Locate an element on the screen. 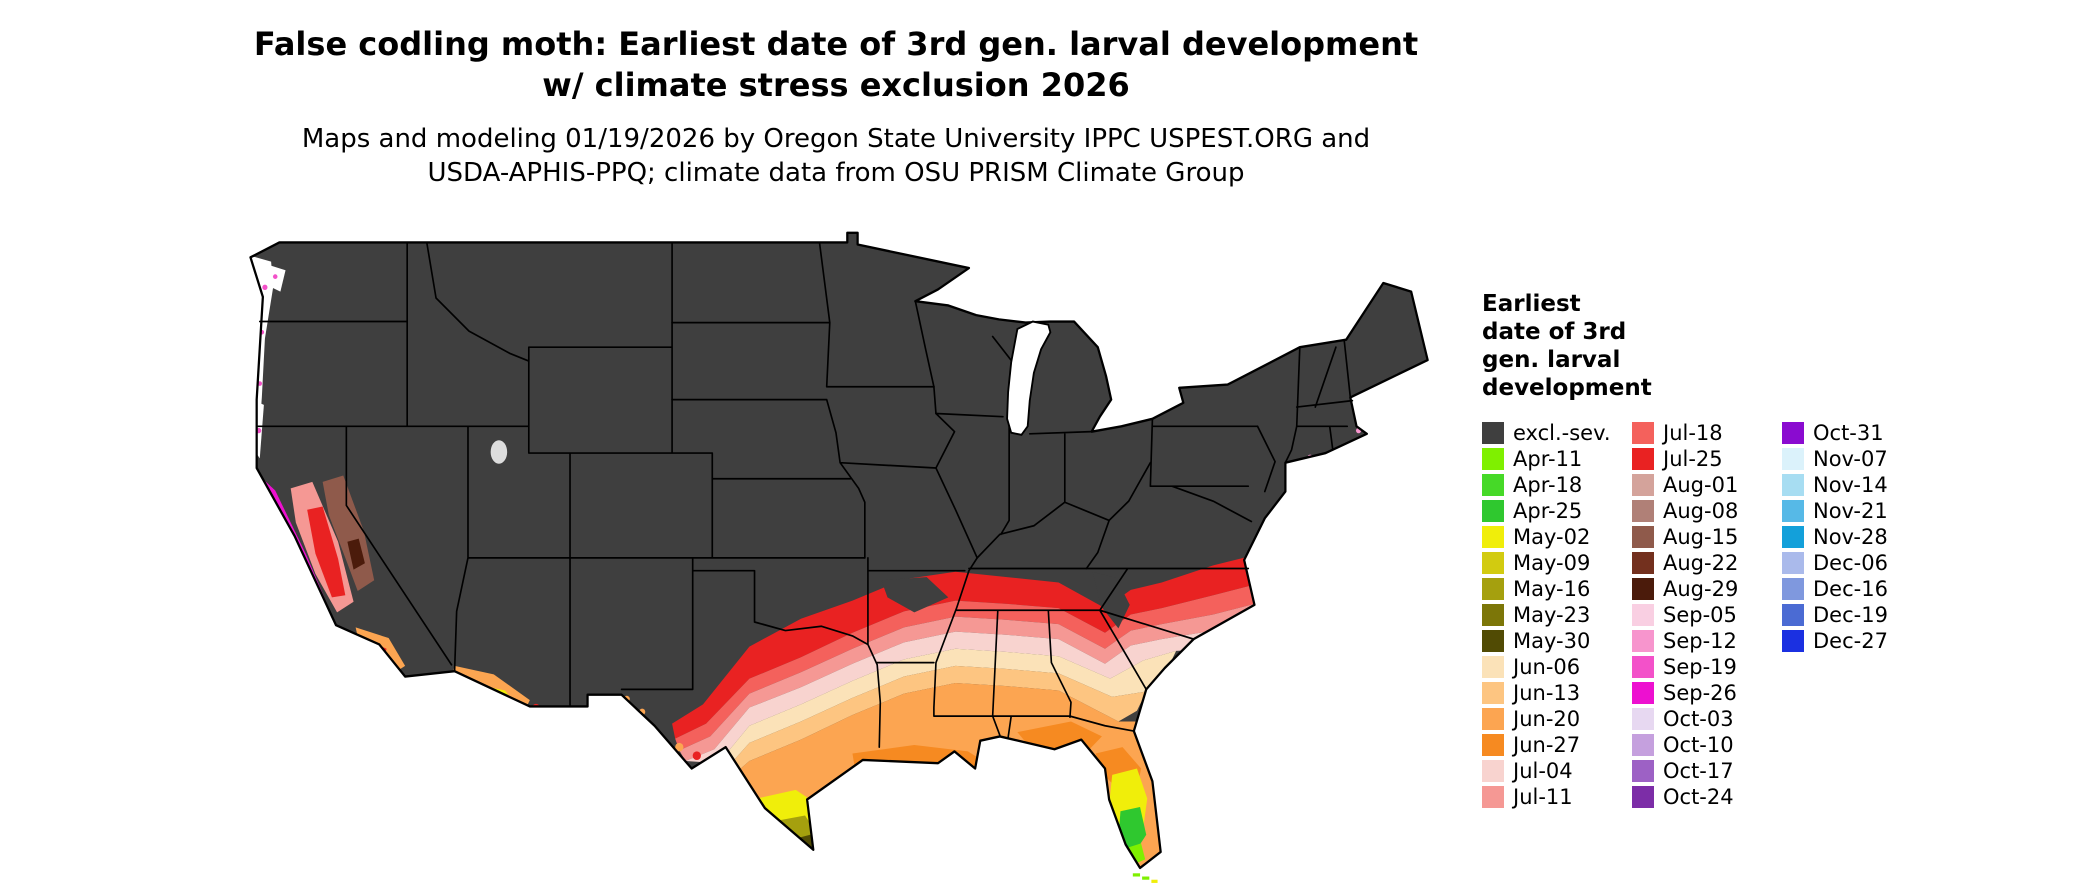 The width and height of the screenshot is (2100, 892). region-jul25-central-valley-core is located at coordinates (326, 552).